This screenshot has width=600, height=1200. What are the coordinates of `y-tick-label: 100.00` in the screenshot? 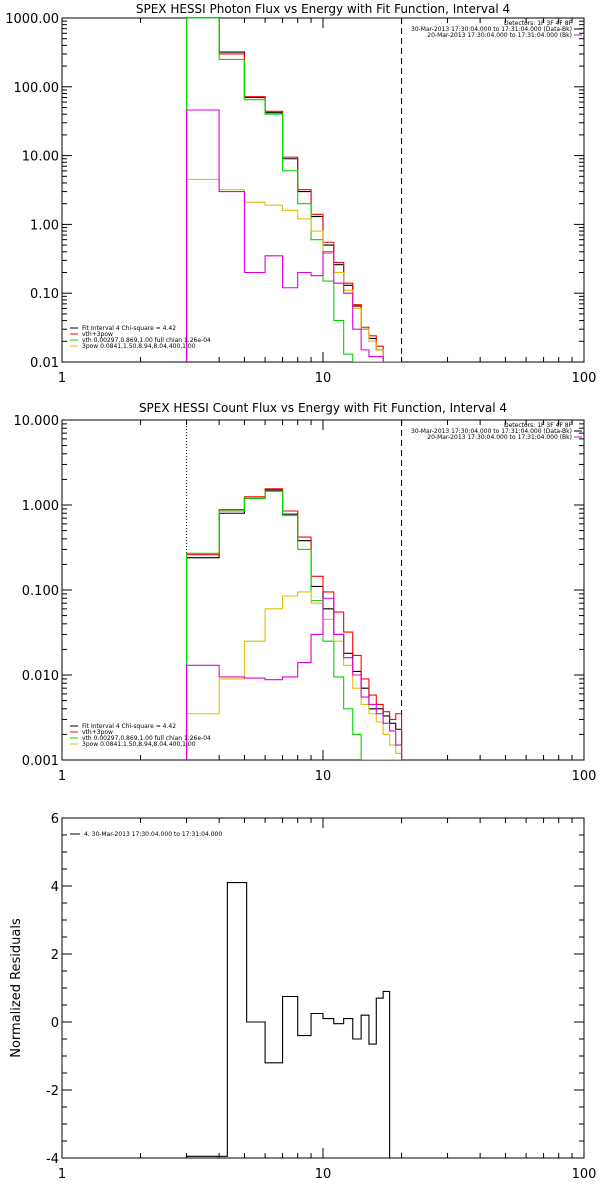 It's located at (37, 88).